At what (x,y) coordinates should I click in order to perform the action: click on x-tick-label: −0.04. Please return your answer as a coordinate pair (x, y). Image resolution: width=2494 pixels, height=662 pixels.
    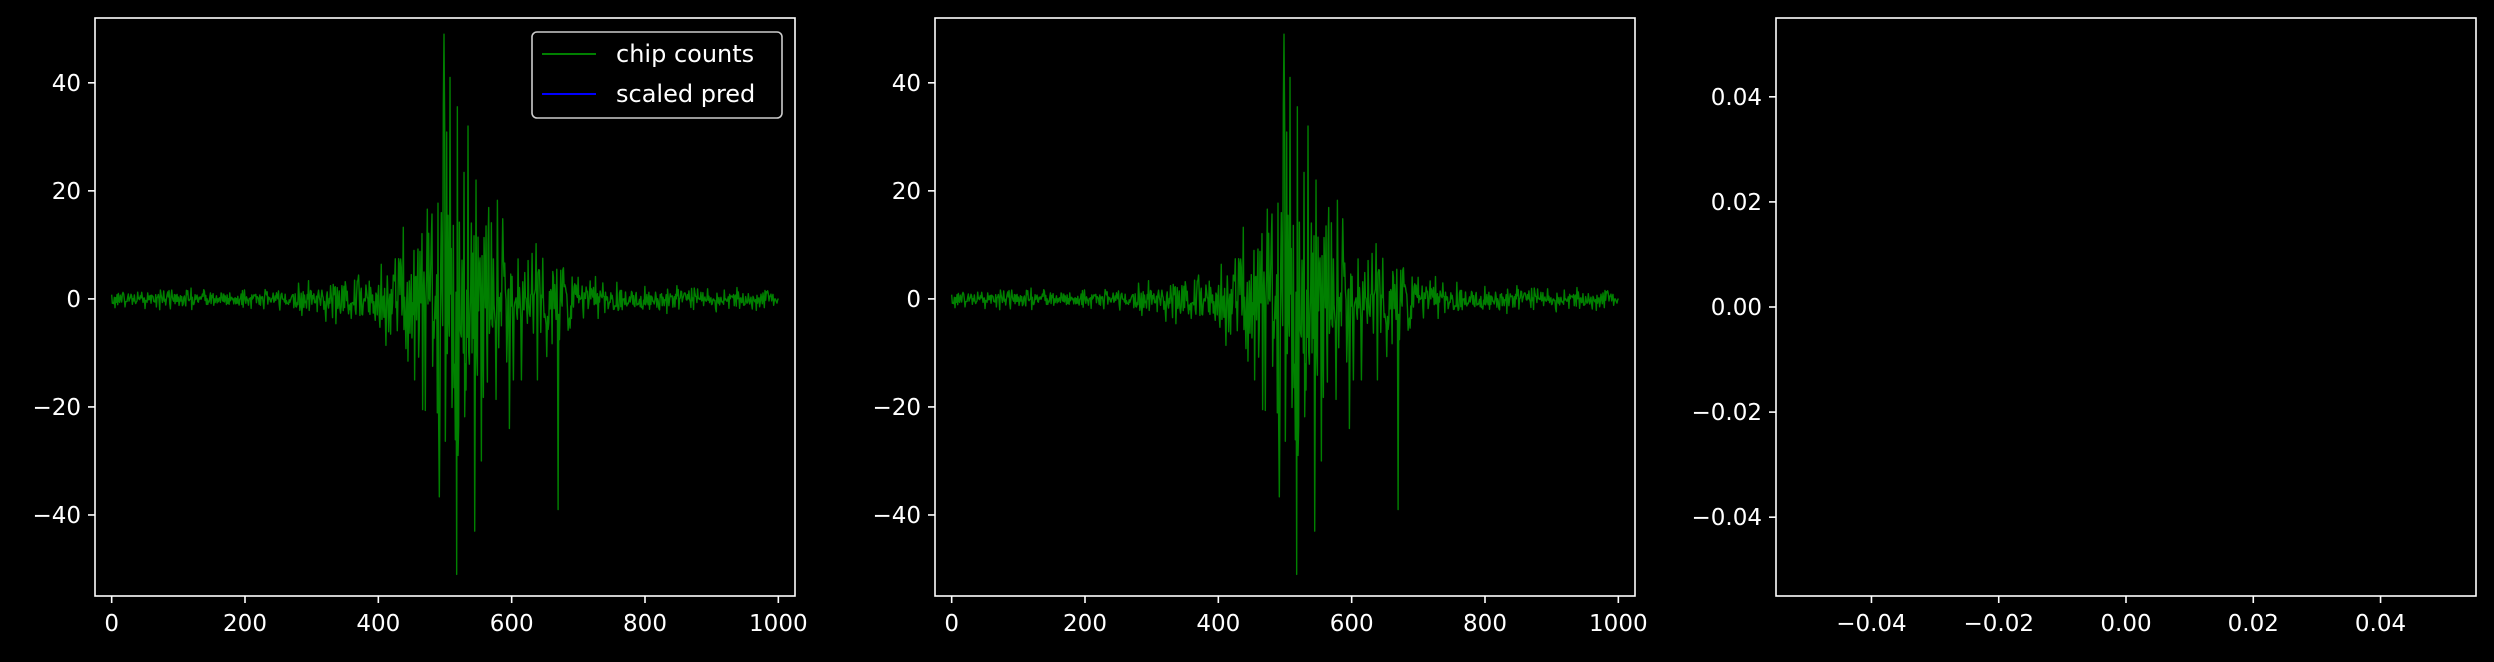
    Looking at the image, I should click on (1871, 624).